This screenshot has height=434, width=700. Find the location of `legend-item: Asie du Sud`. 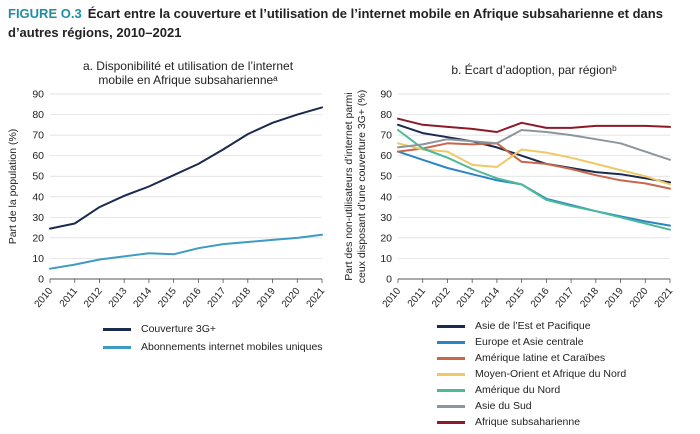

legend-item: Asie du Sud is located at coordinates (484, 406).